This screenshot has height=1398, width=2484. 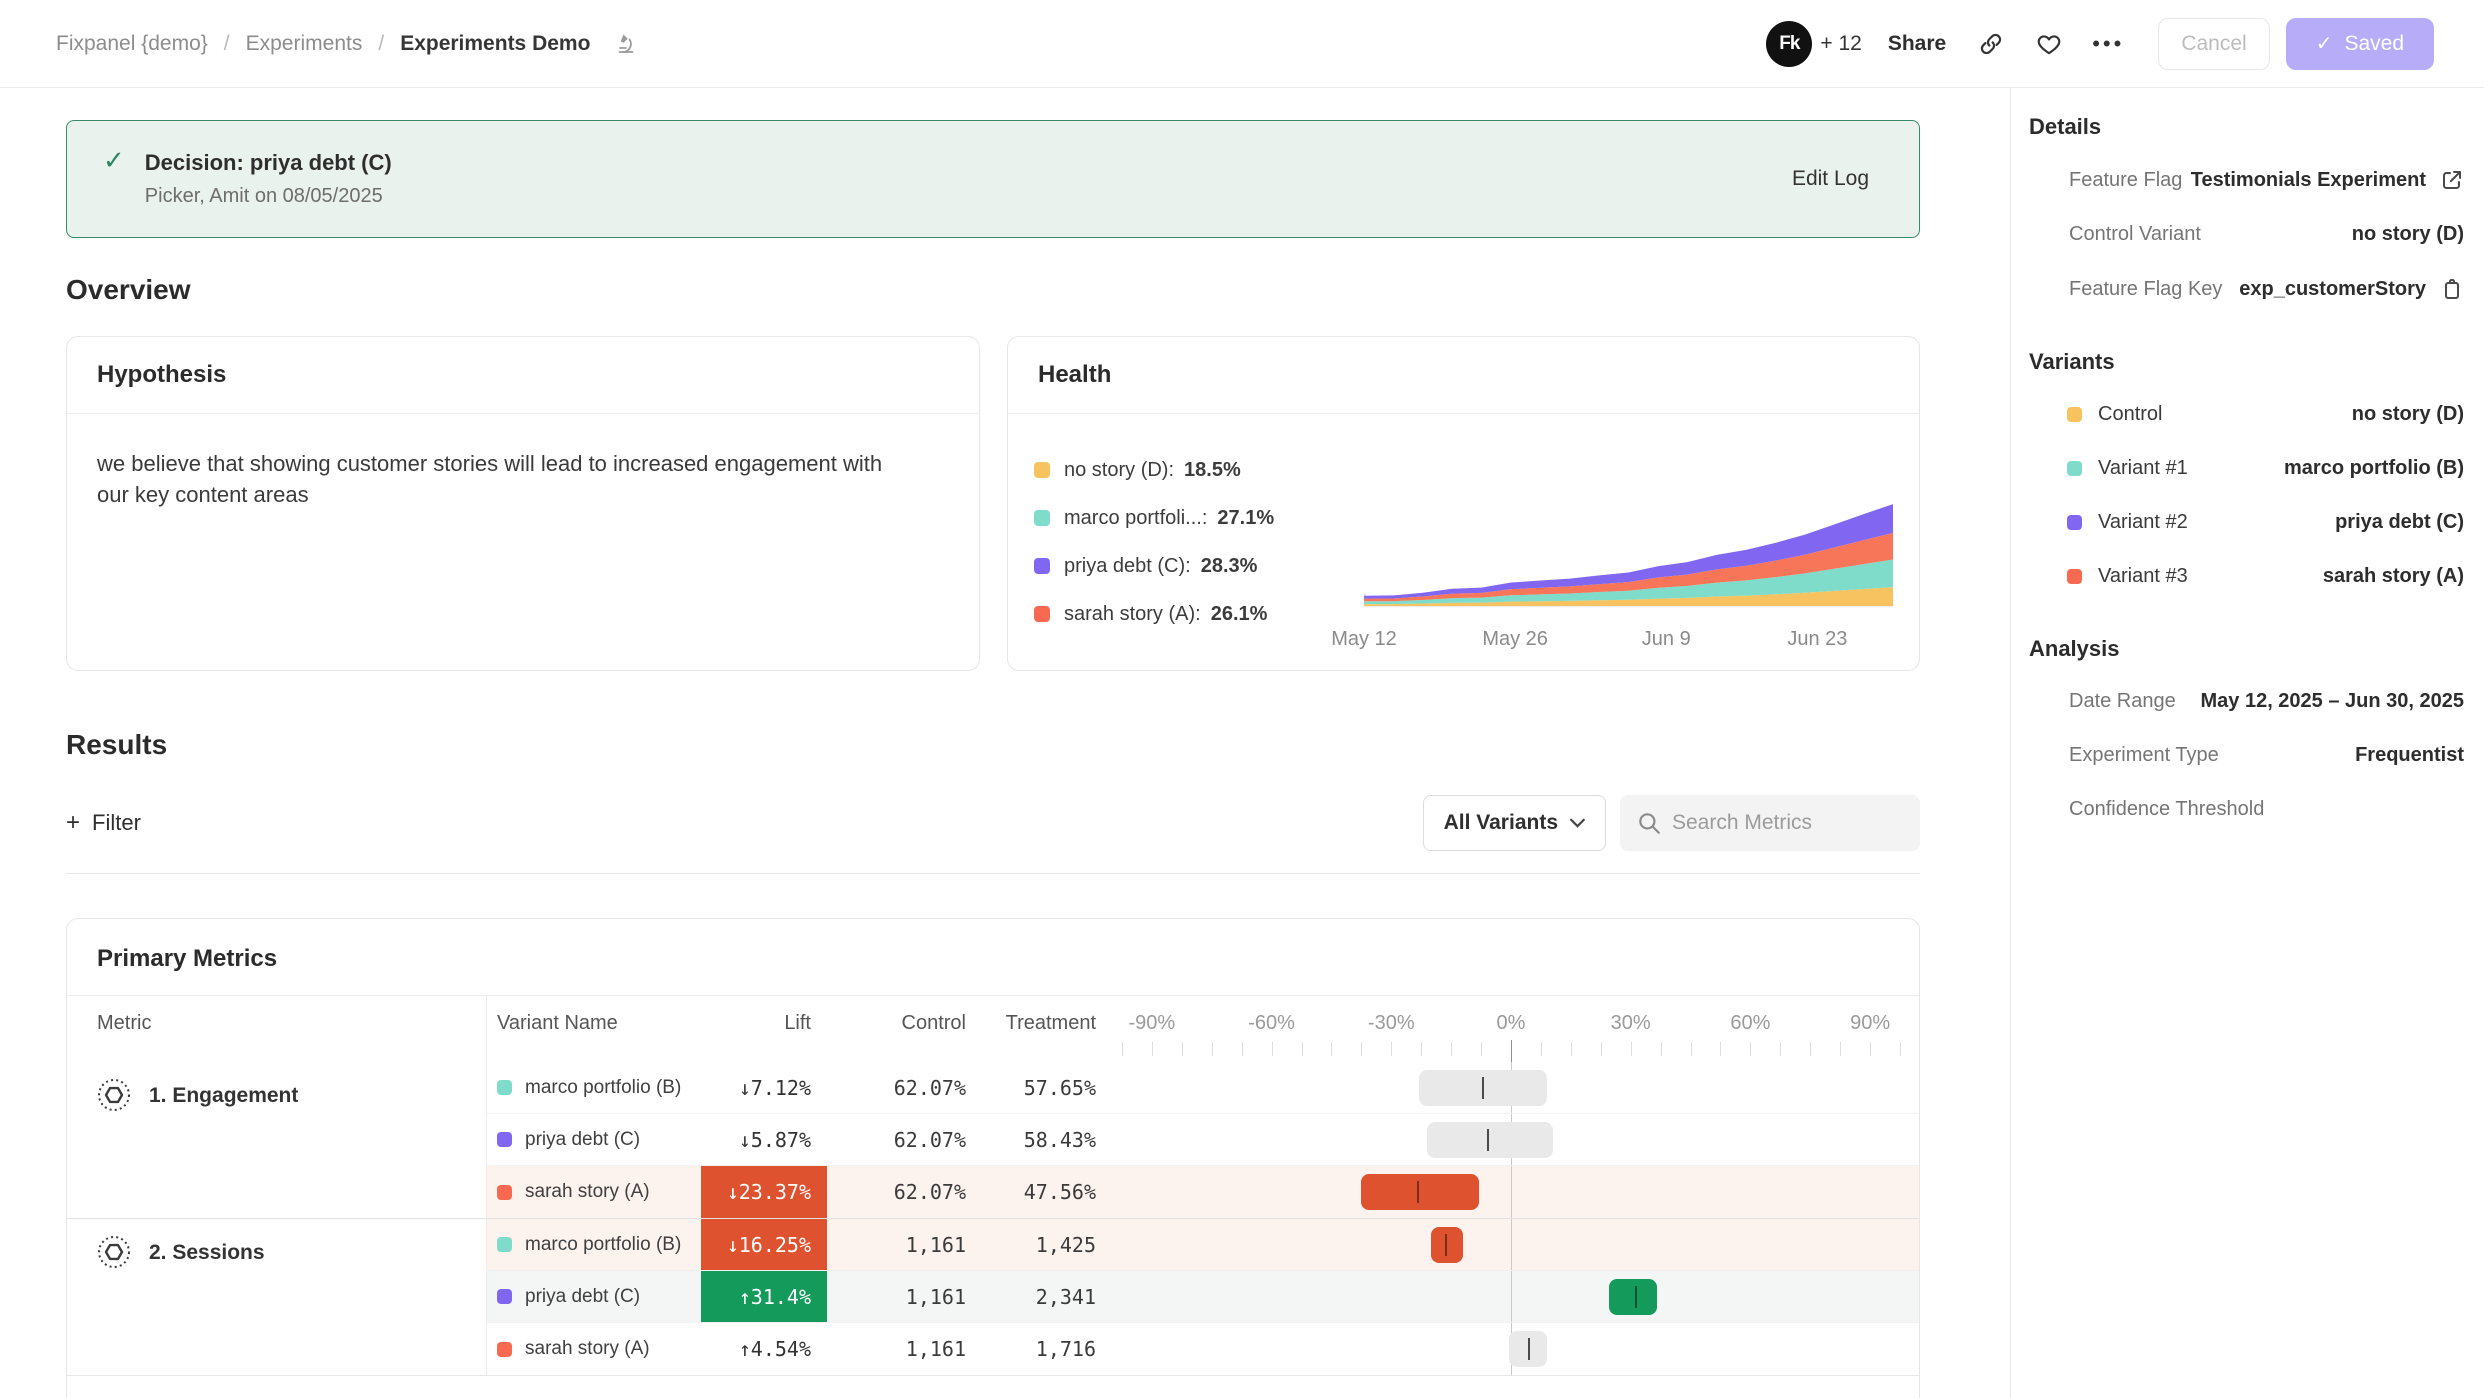 I want to click on more-menu-button: •••, so click(x=2108, y=43).